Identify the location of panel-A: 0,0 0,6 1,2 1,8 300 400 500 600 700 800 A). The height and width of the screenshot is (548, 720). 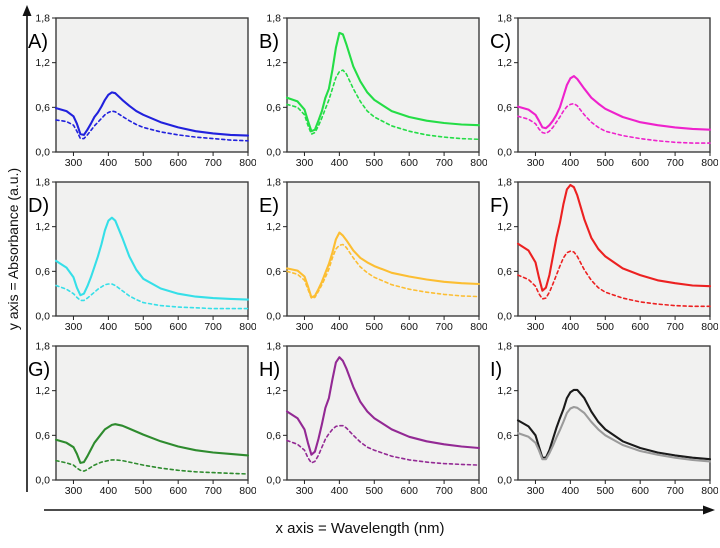
(142, 91).